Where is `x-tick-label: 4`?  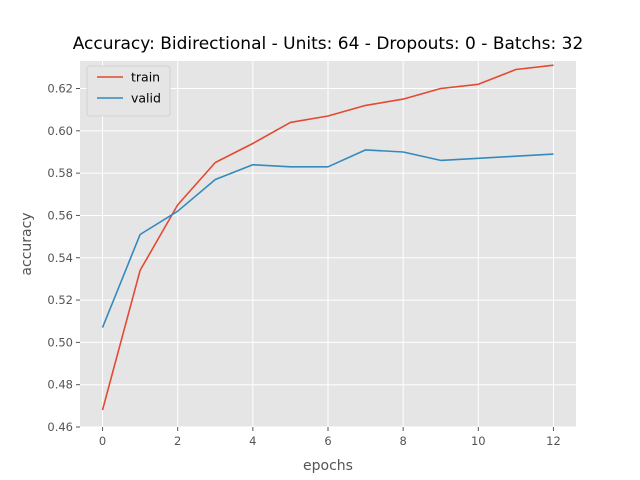
x-tick-label: 4 is located at coordinates (252, 441).